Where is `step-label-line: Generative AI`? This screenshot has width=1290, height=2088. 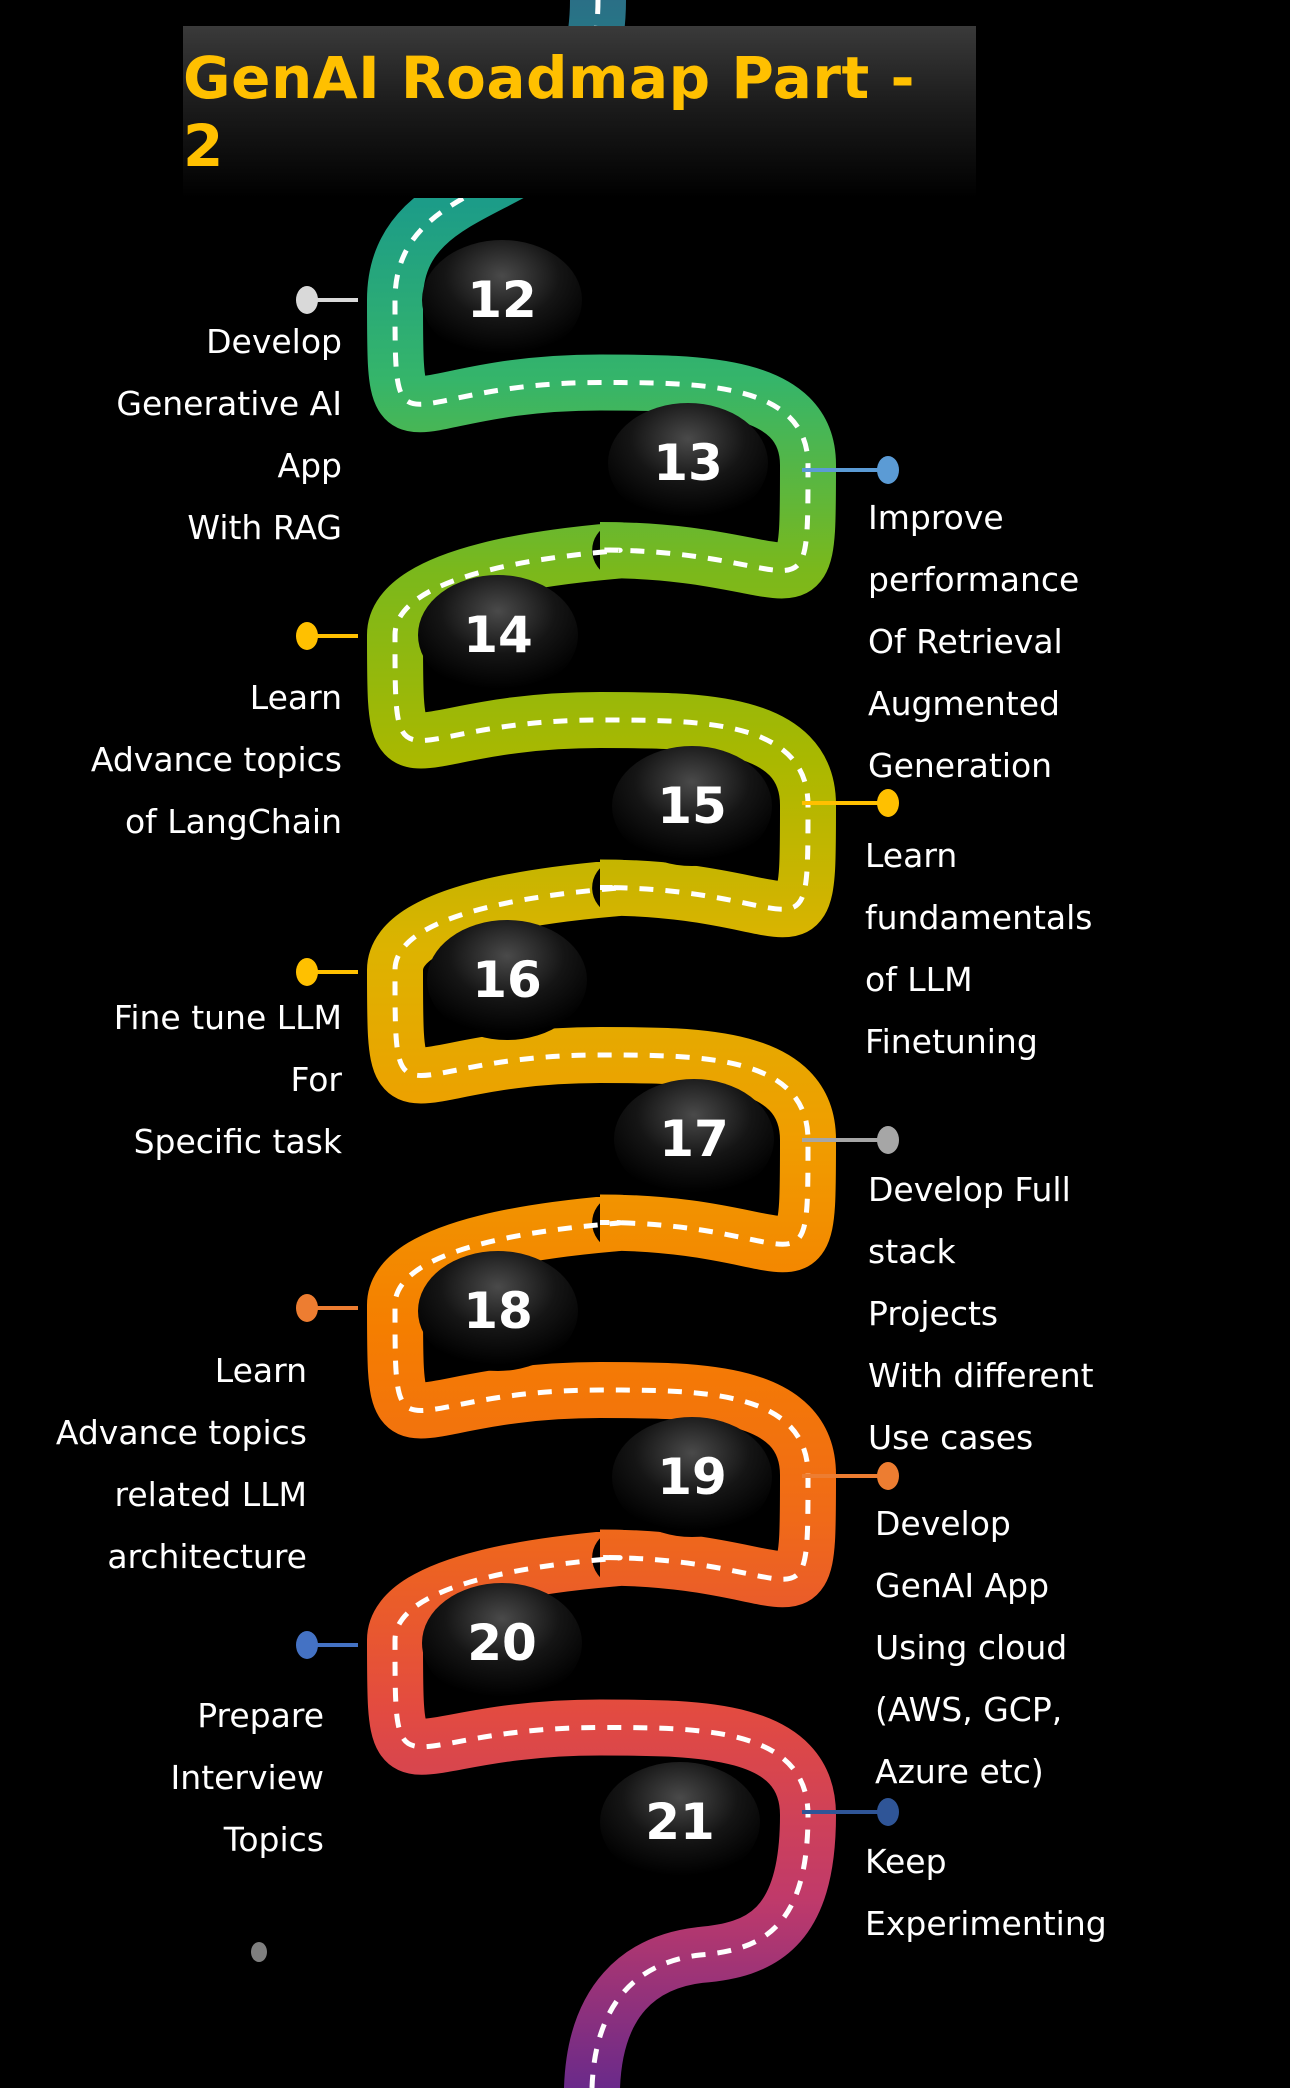
step-label-line: Generative AI is located at coordinates (229, 403).